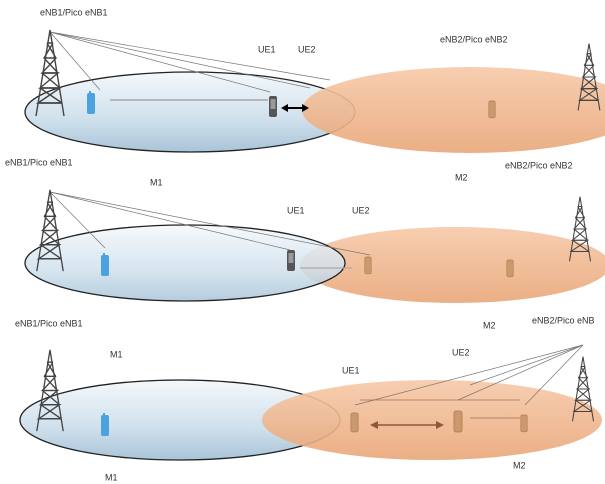 The height and width of the screenshot is (484, 605). What do you see at coordinates (563, 320) in the screenshot?
I see `label: eNB2/Pico eNB` at bounding box center [563, 320].